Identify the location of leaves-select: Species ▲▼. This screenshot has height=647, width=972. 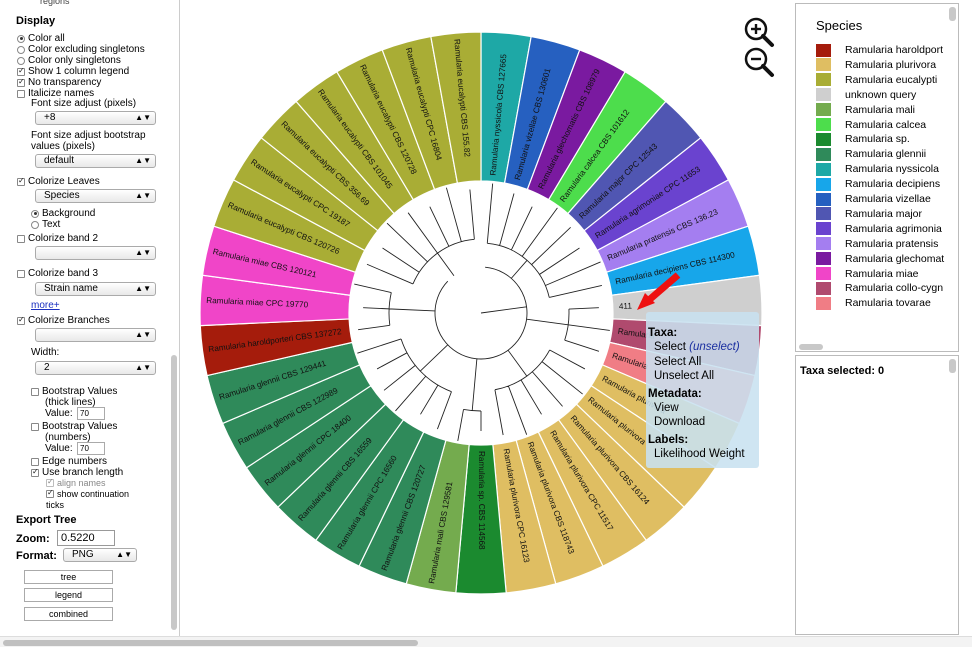
(95, 196).